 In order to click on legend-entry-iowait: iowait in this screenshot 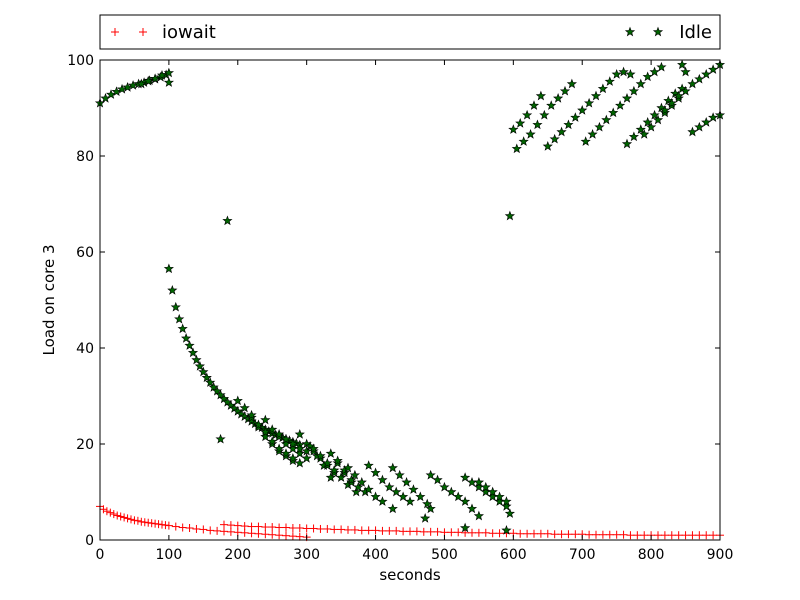, I will do `click(163, 32)`.